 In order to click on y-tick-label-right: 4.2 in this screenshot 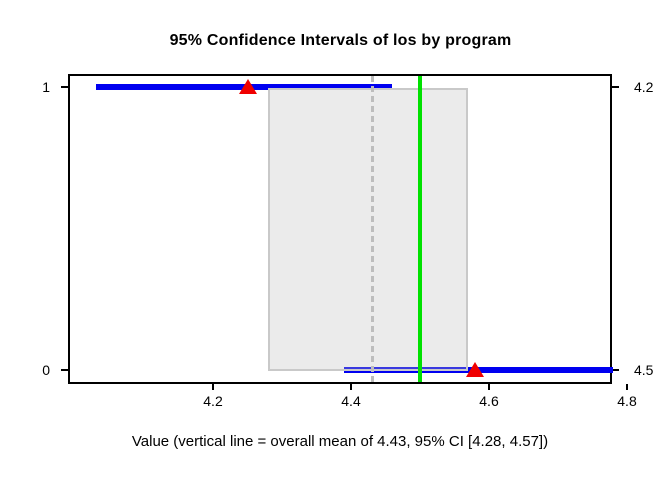, I will do `click(644, 86)`.